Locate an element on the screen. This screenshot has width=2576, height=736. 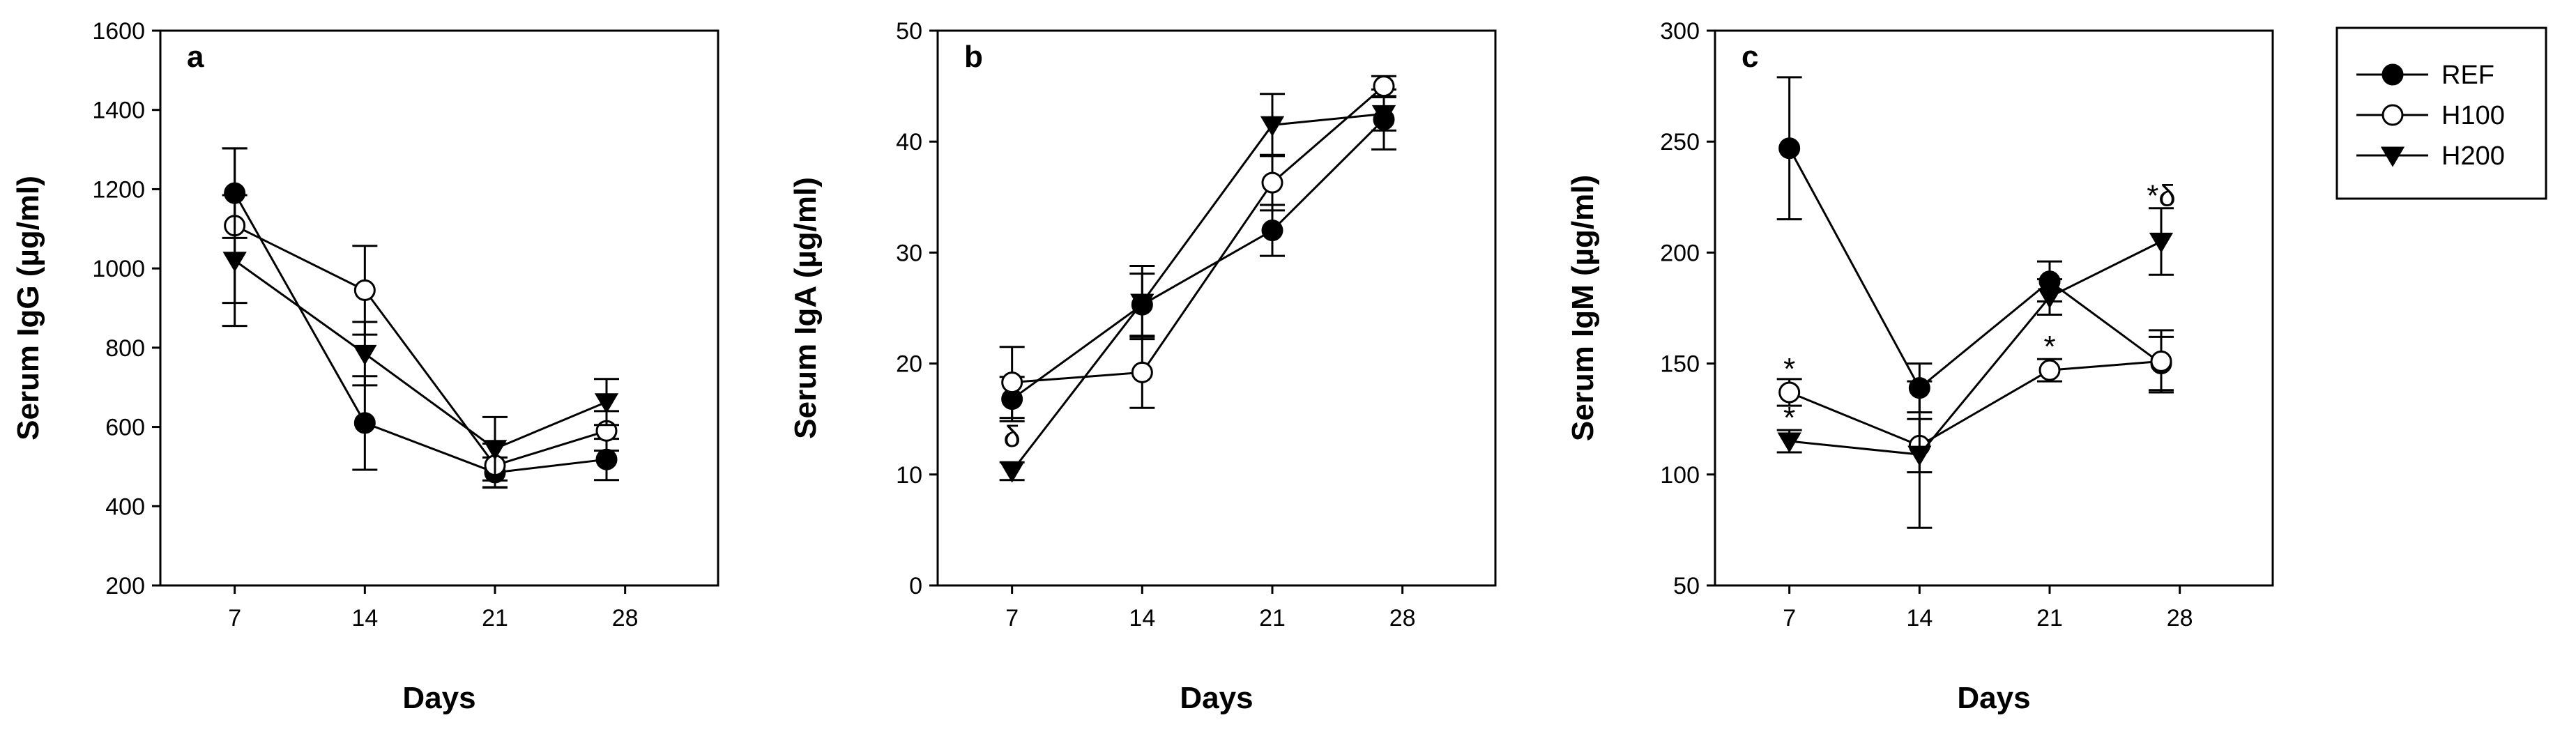
y-tick-label: 800 is located at coordinates (125, 348).